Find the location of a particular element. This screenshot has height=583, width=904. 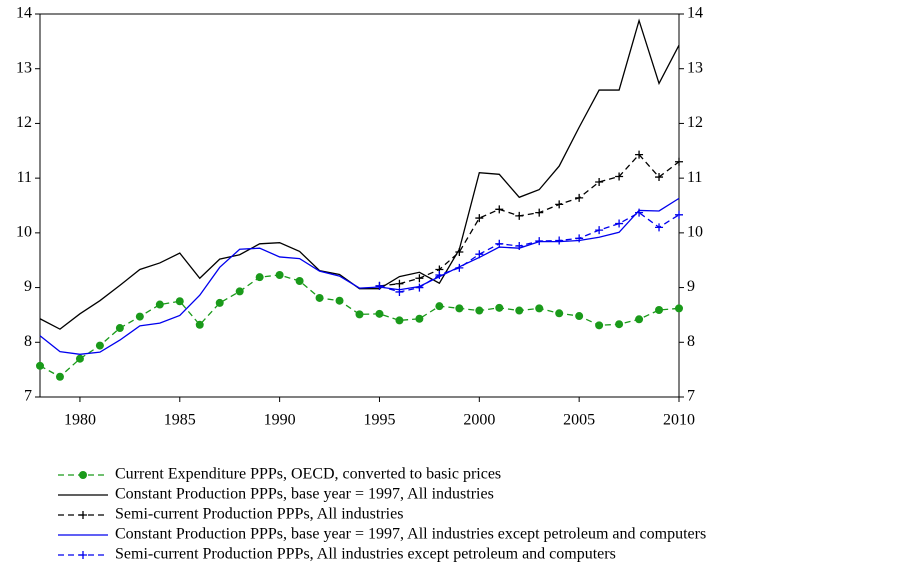

y-tick-label: 7 is located at coordinates (28, 396).